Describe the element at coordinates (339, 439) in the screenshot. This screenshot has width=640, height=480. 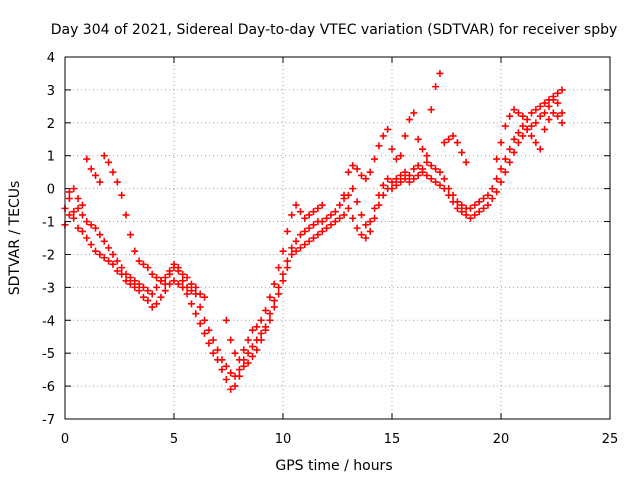
I see `x-tick-labels: 0 5 10 15 20 25` at that location.